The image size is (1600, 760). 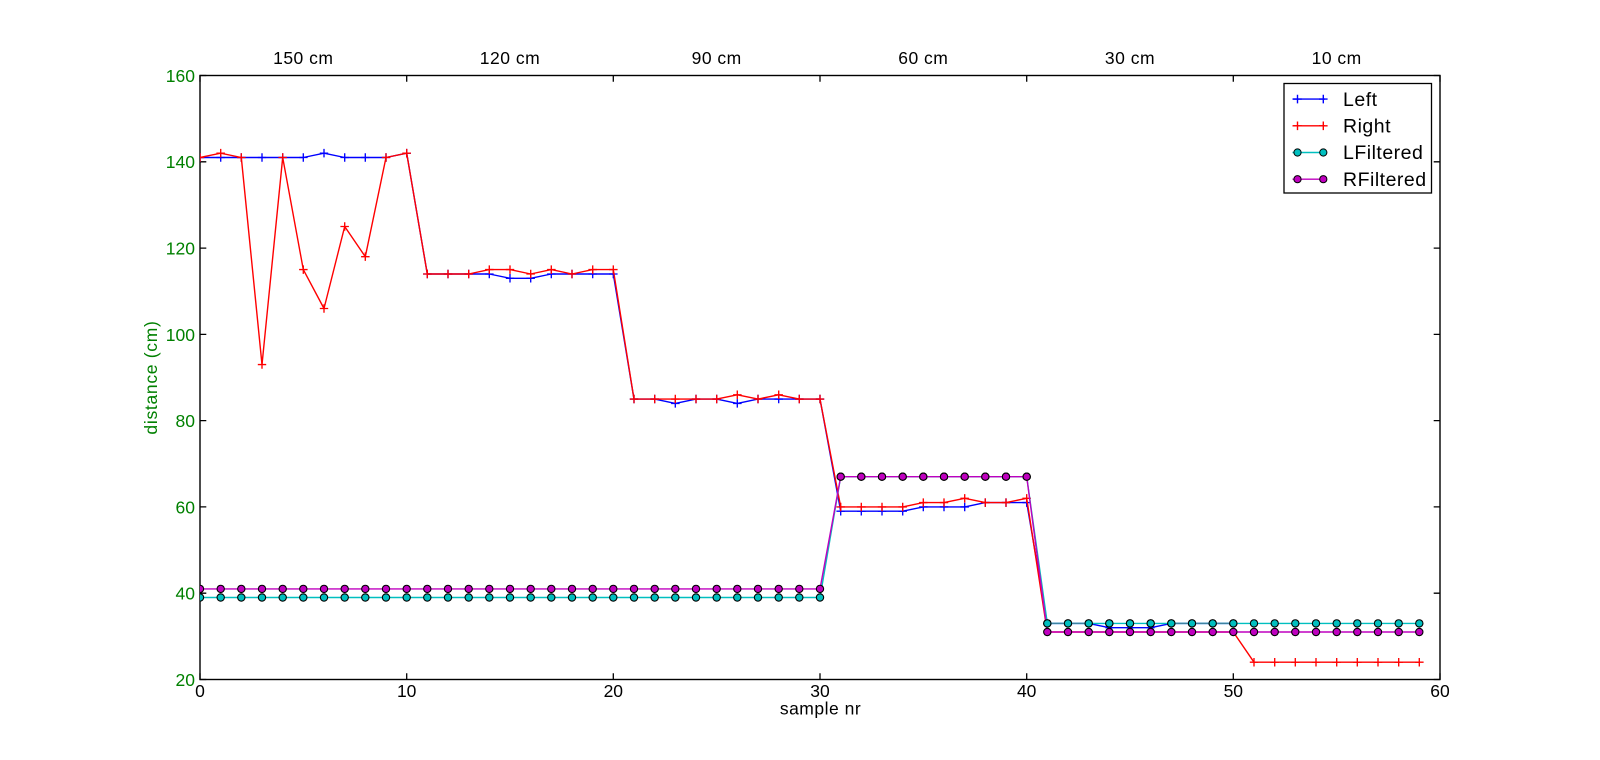 I want to click on svg-text: 50, so click(x=1234, y=691).